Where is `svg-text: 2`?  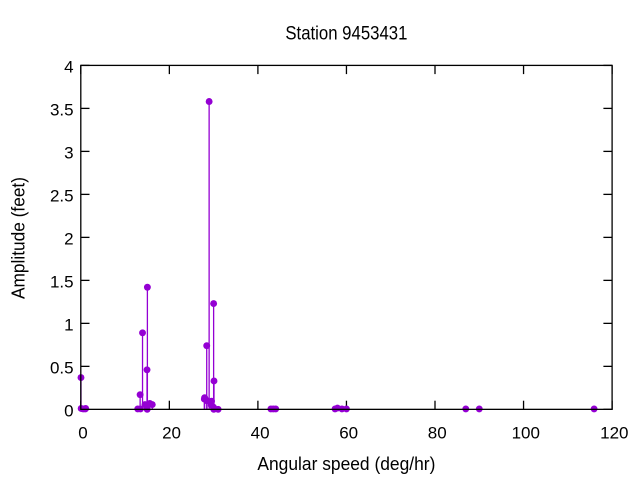
svg-text: 2 is located at coordinates (68, 238).